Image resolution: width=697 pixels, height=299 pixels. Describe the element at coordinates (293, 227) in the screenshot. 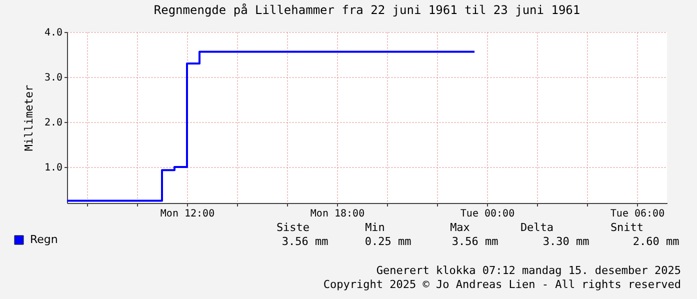

I see `text: Siste` at that location.